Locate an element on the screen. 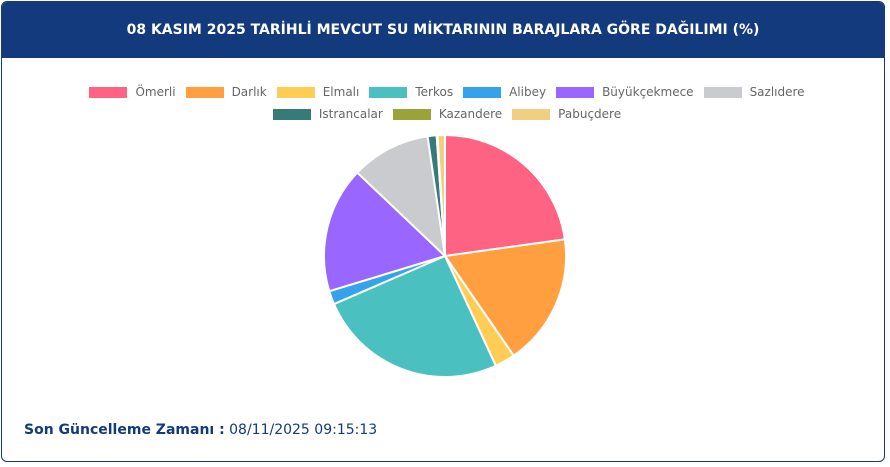  legend-label: Elmalı is located at coordinates (341, 92).